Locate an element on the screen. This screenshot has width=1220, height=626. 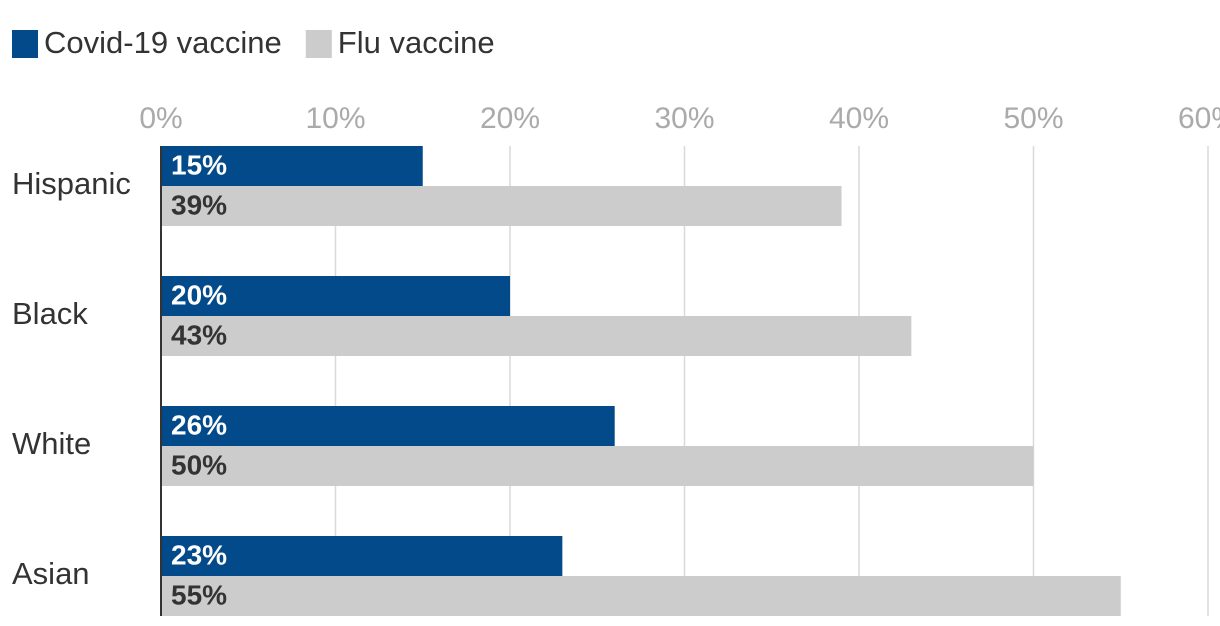
category-label: White is located at coordinates (51, 443).